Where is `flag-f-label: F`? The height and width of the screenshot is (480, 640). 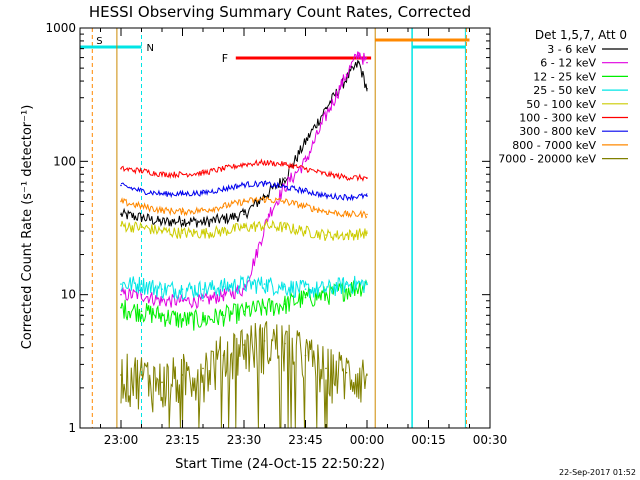
flag-f-label: F is located at coordinates (225, 58).